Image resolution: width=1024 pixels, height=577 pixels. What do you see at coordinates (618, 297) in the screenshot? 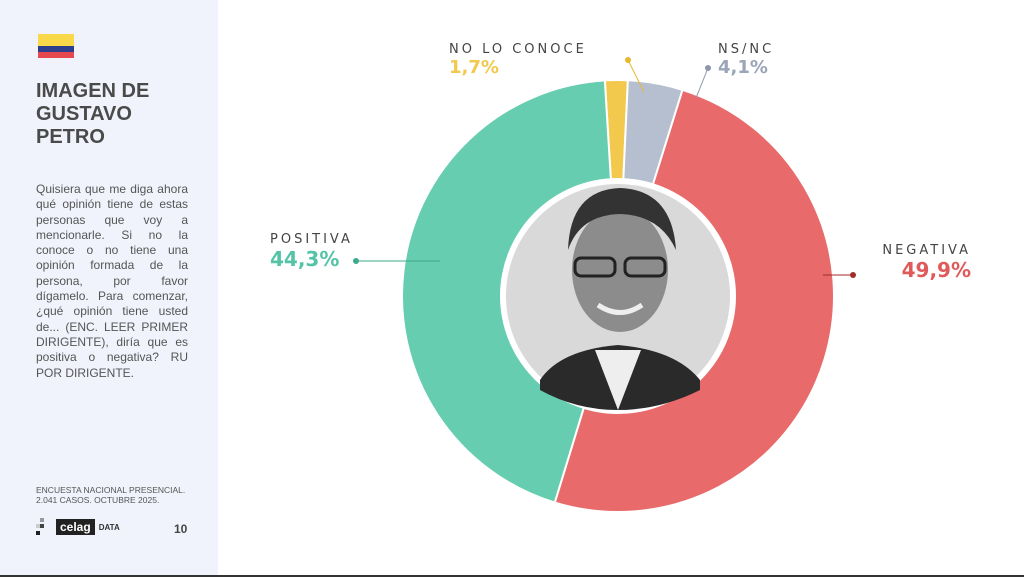
I see `portrait-photo` at bounding box center [618, 297].